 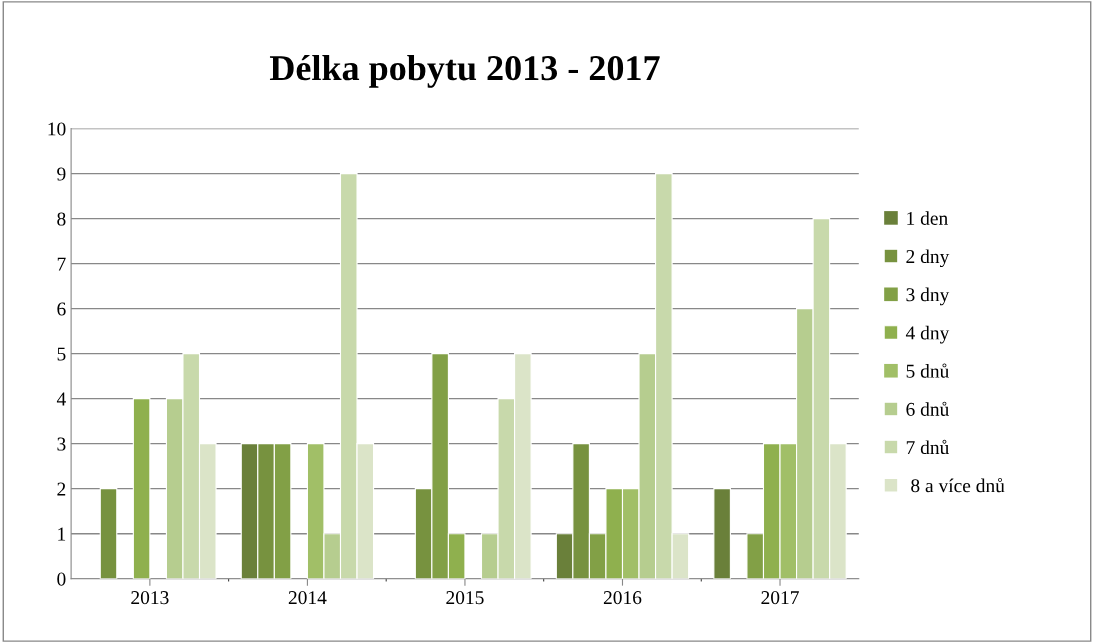 What do you see at coordinates (61, 309) in the screenshot?
I see `y-tick-label: 6` at bounding box center [61, 309].